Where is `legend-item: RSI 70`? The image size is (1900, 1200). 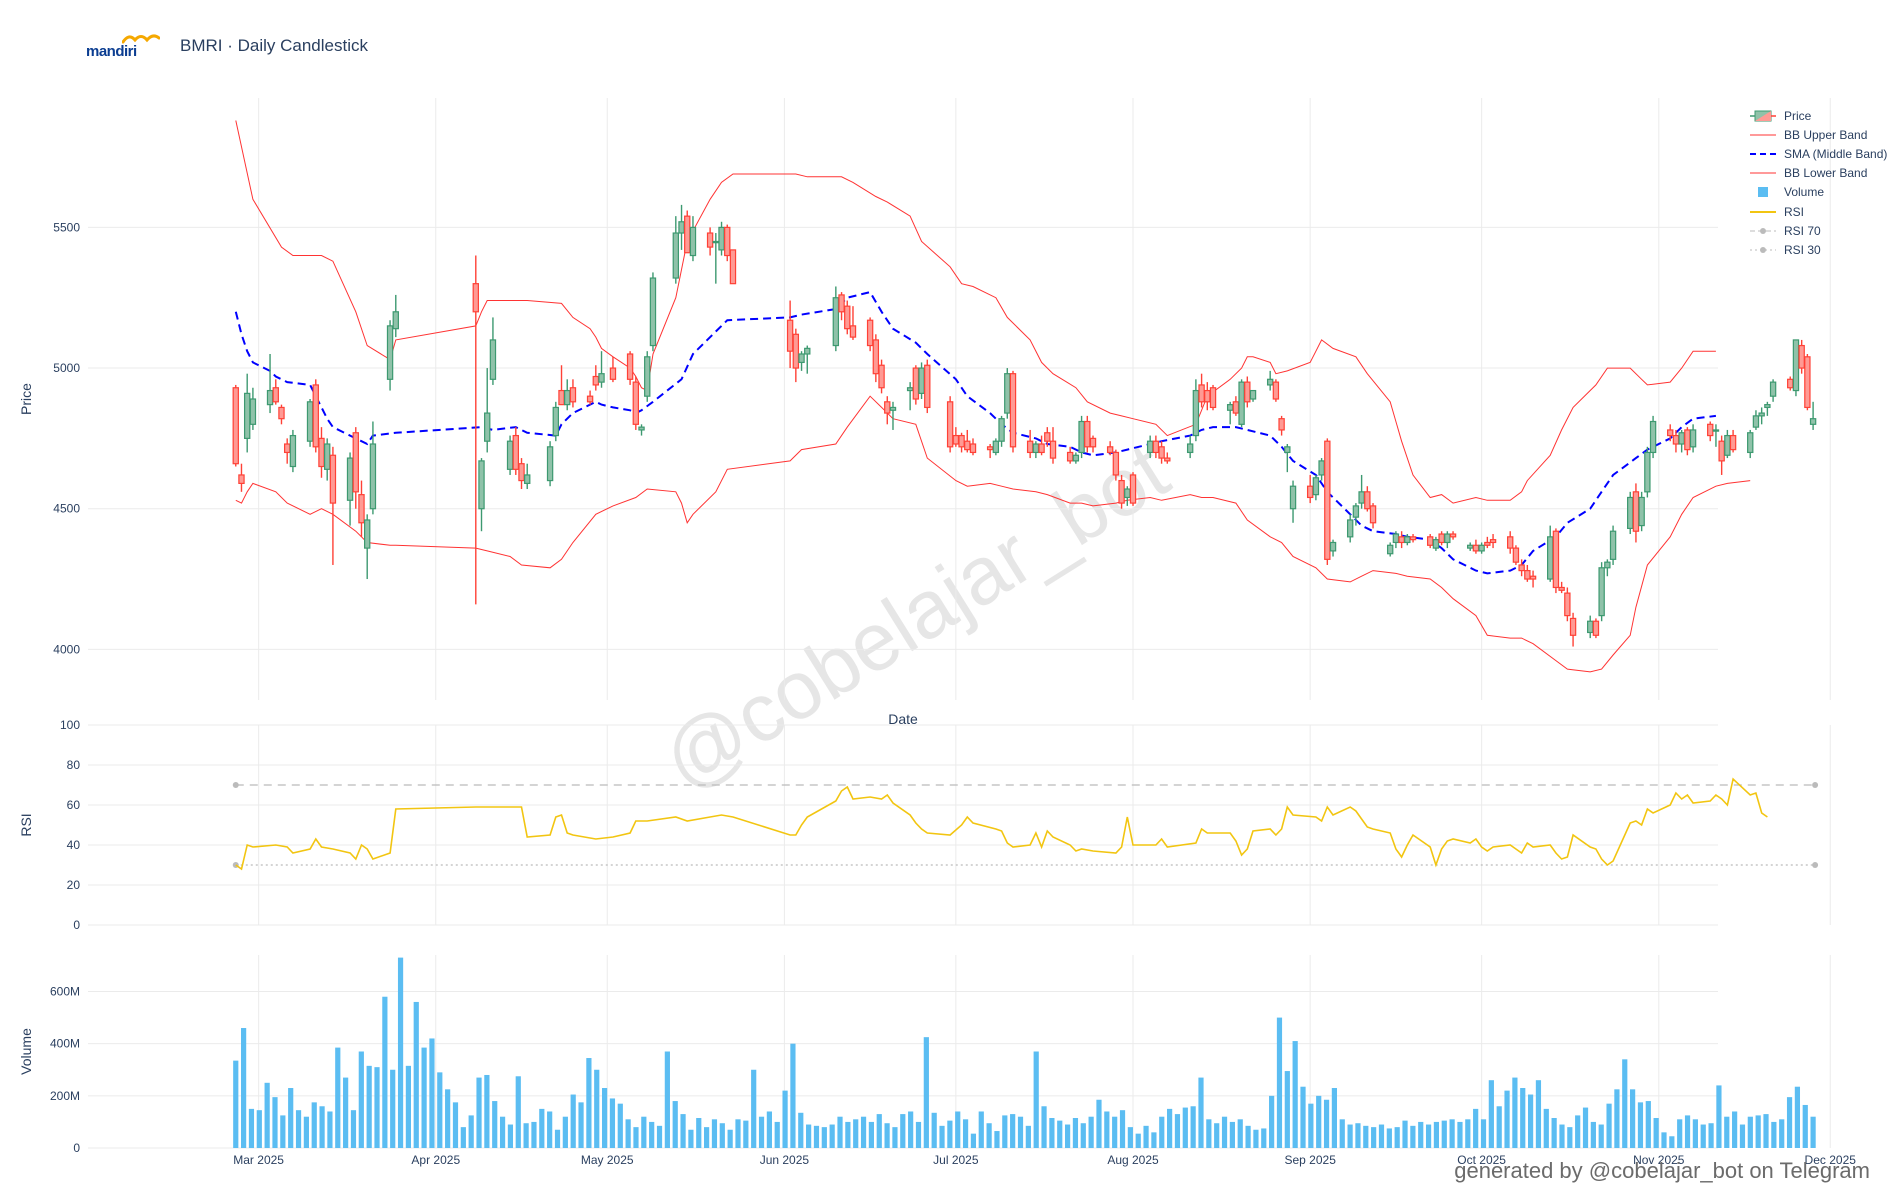
legend-item: RSI 70 is located at coordinates (1817, 230).